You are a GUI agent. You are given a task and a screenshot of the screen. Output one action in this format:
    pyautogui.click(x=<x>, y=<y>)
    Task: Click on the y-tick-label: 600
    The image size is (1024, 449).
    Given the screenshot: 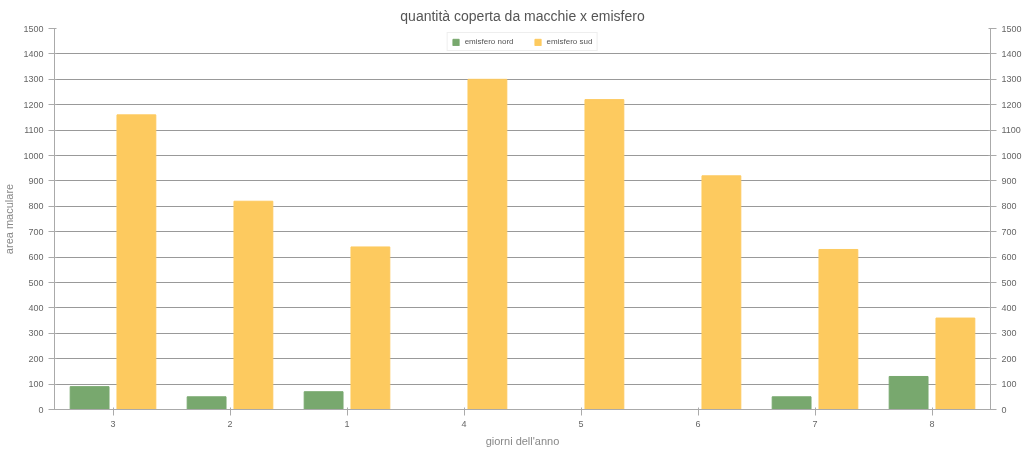 What is the action you would take?
    pyautogui.click(x=36, y=257)
    